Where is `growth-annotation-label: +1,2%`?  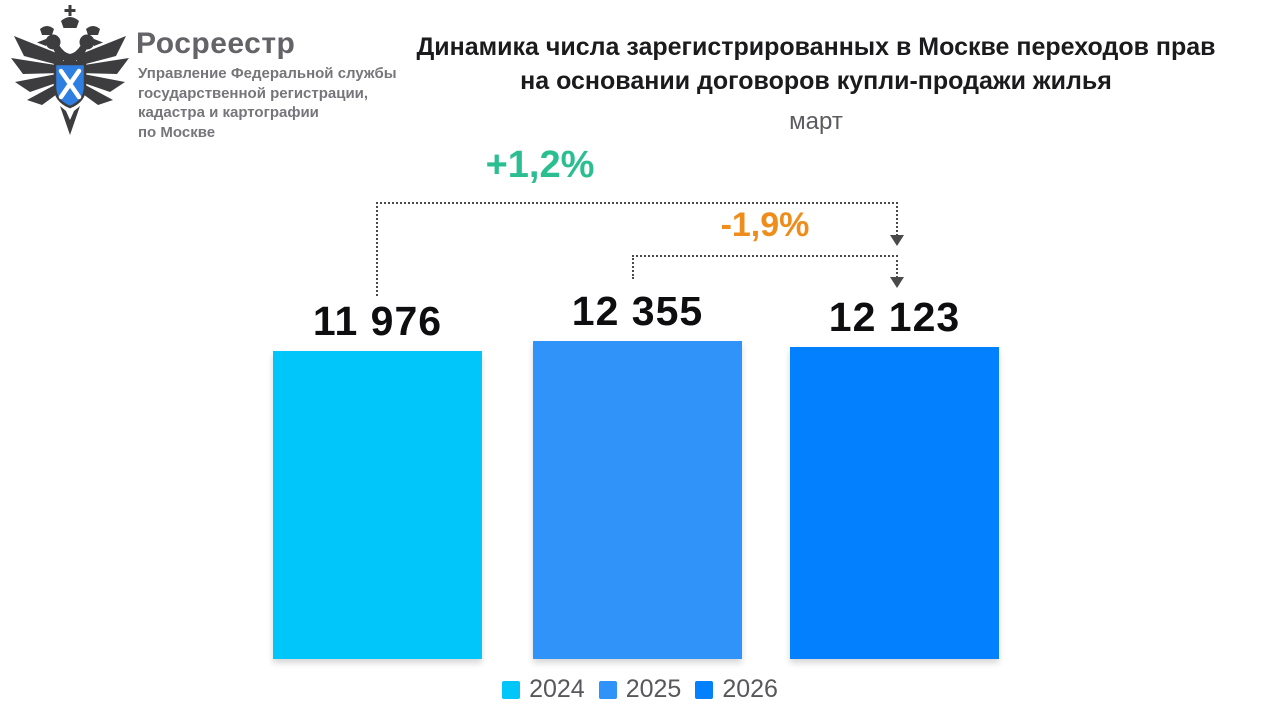 growth-annotation-label: +1,2% is located at coordinates (540, 165).